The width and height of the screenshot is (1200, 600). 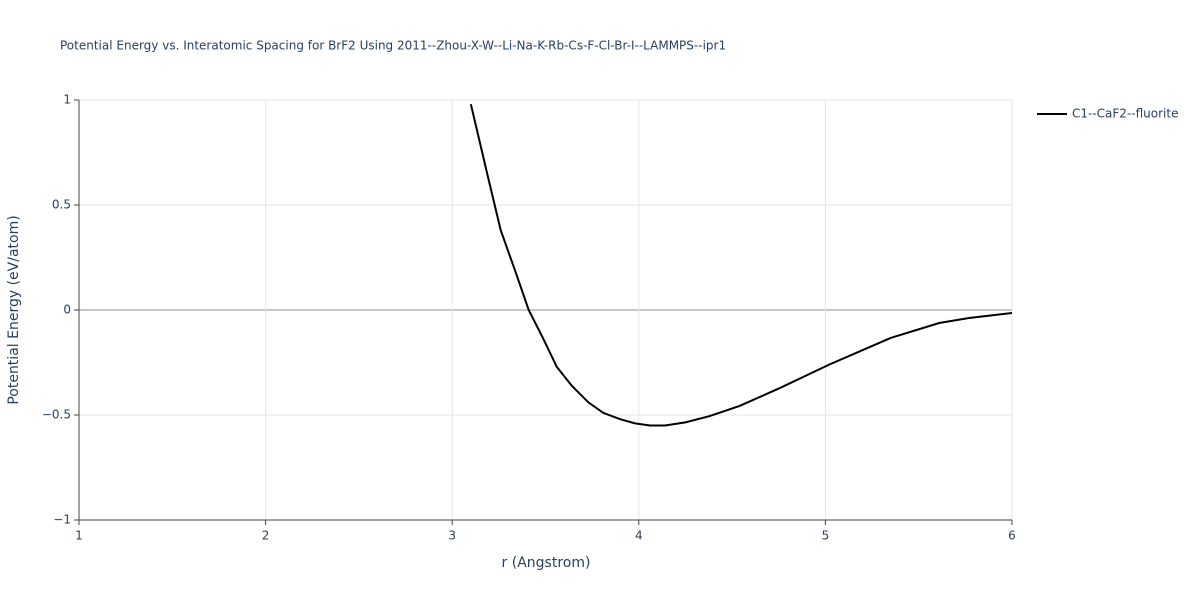 I want to click on x-tick-label: 5, so click(x=826, y=536).